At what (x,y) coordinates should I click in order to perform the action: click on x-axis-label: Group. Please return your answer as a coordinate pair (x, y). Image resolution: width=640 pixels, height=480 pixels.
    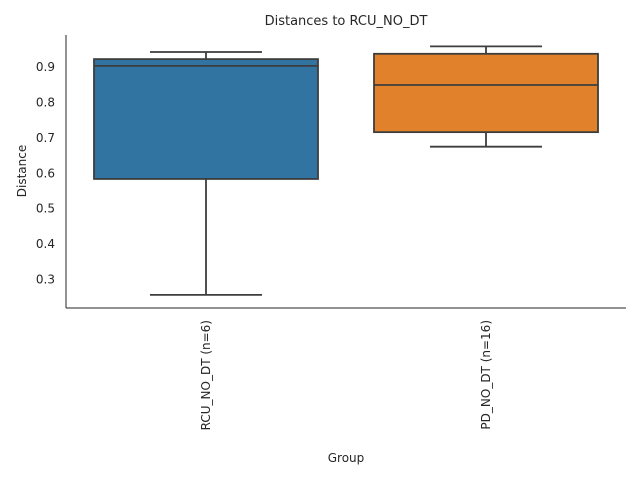
    Looking at the image, I should click on (346, 458).